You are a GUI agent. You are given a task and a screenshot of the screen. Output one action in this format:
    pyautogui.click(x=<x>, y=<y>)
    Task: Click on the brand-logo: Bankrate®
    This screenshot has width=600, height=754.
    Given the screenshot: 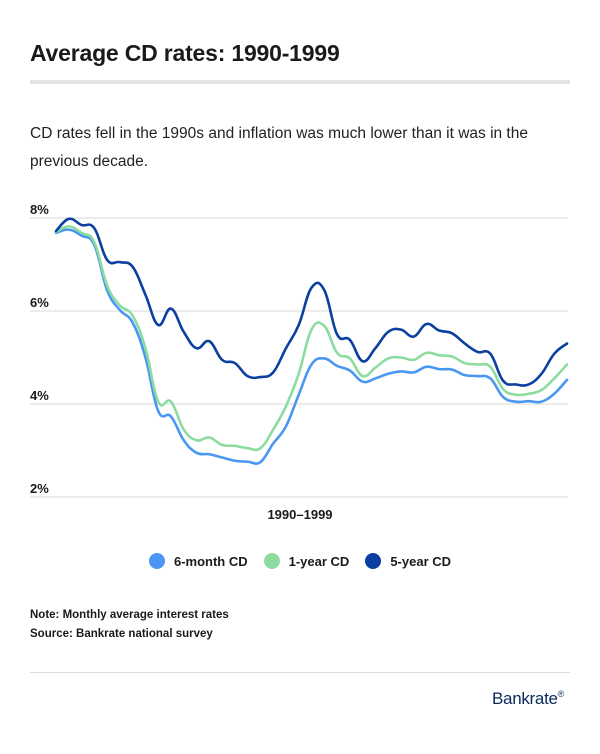 What is the action you would take?
    pyautogui.click(x=528, y=699)
    